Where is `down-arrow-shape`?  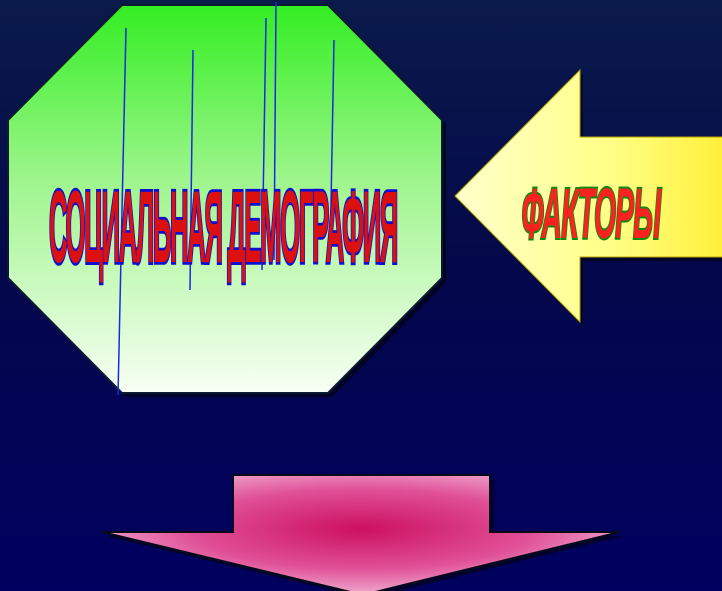 down-arrow-shape is located at coordinates (362, 532).